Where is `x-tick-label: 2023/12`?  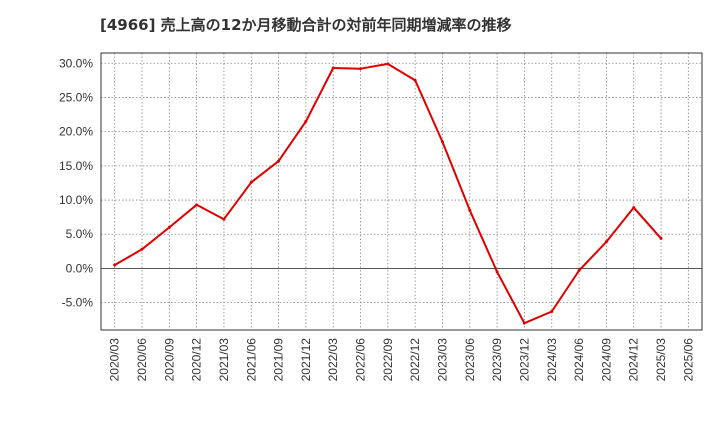 x-tick-label: 2023/12 is located at coordinates (524, 360).